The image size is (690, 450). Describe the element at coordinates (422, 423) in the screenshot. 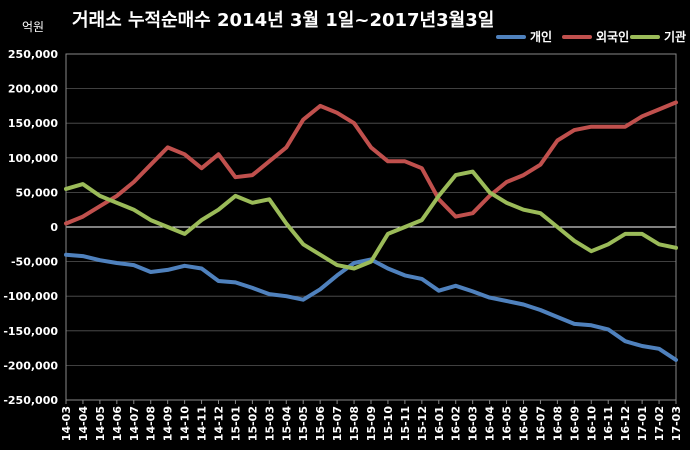

I see `x-tick-label: 15-12` at that location.